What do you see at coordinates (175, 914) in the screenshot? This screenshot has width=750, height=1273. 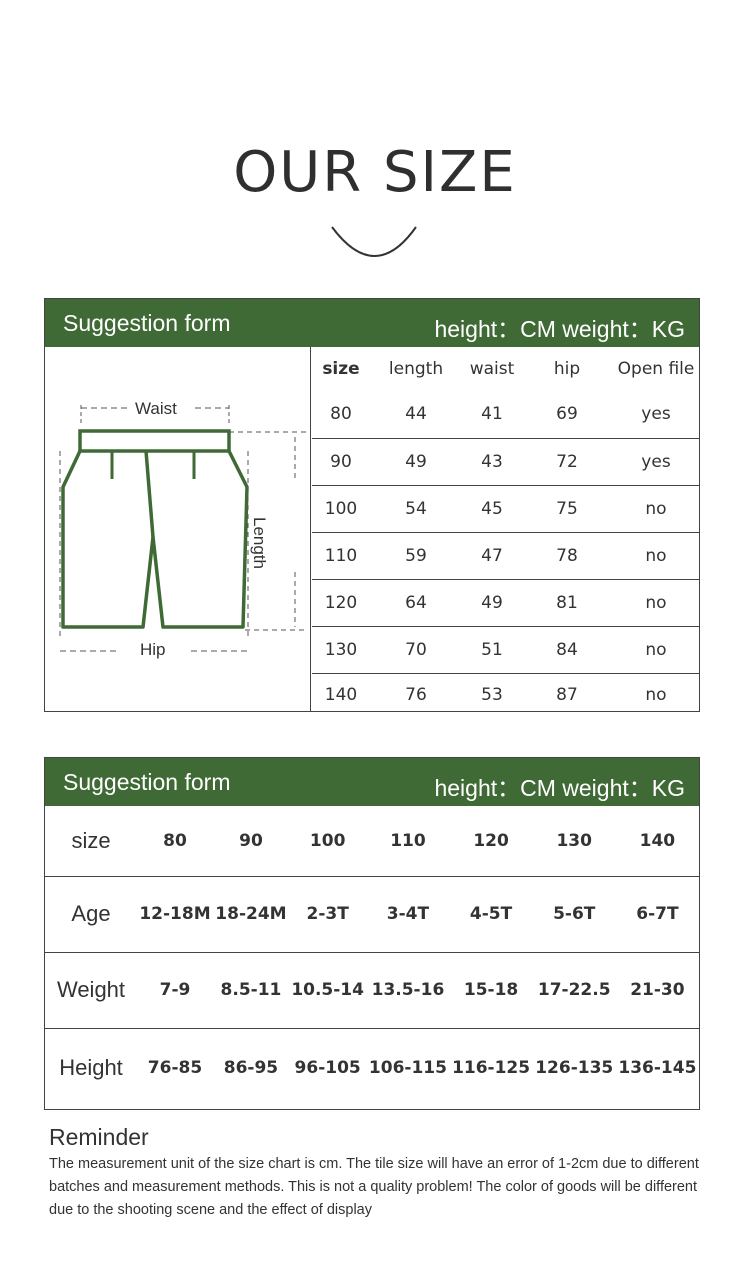 I see `table-cell: 12-18M` at bounding box center [175, 914].